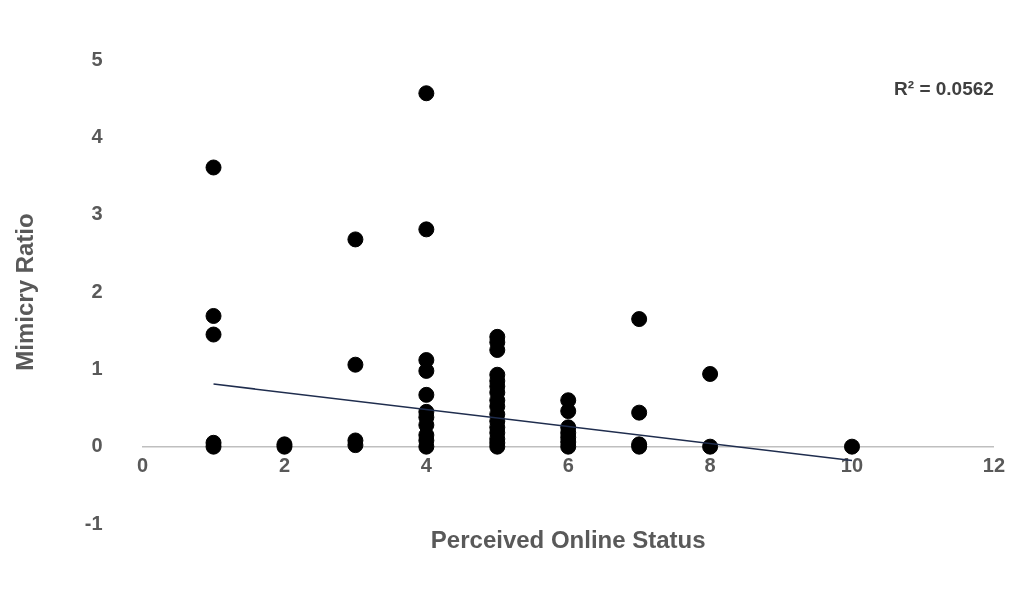  Describe the element at coordinates (143, 465) in the screenshot. I see `x-tick-label: 0` at that location.